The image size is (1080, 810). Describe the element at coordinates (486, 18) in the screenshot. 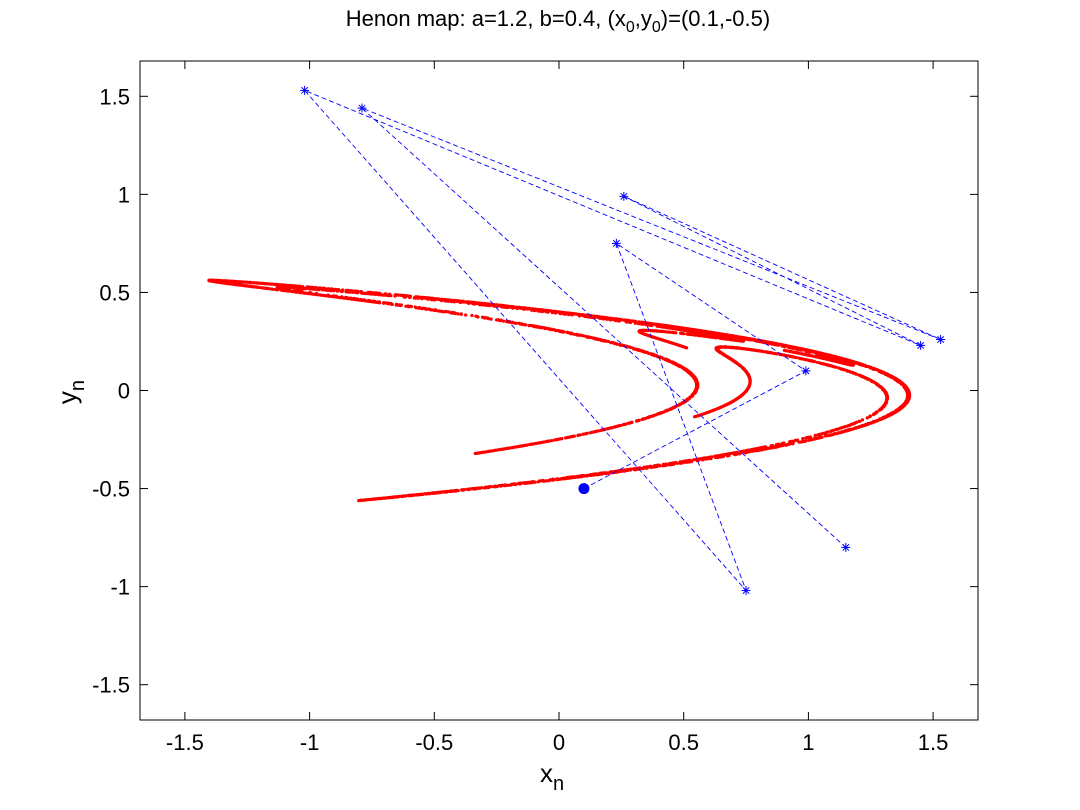

I see `chart-title-main: Henon map: a=1.2, b=0.4, (x` at that location.